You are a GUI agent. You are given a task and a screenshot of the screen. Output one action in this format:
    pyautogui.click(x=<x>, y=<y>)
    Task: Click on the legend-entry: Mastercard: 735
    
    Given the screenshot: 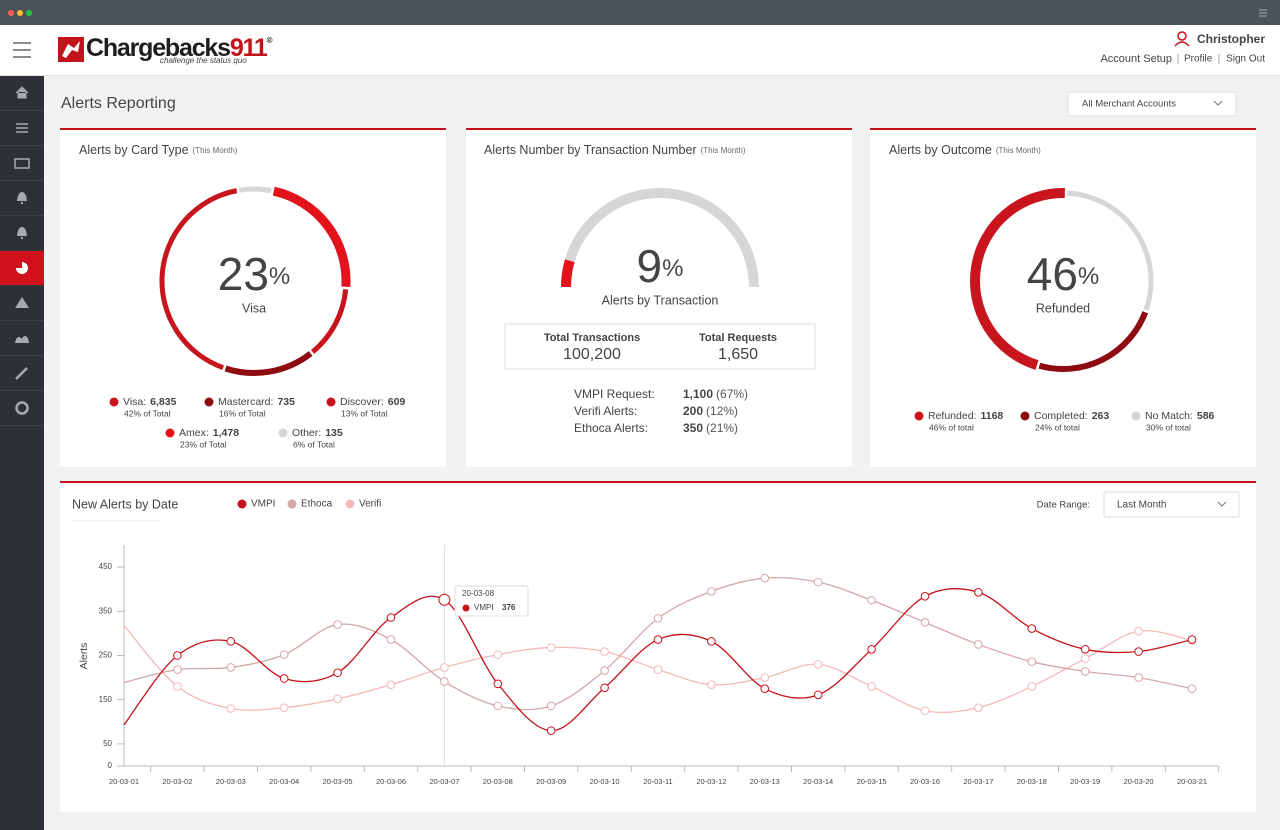 What is the action you would take?
    pyautogui.click(x=256, y=402)
    